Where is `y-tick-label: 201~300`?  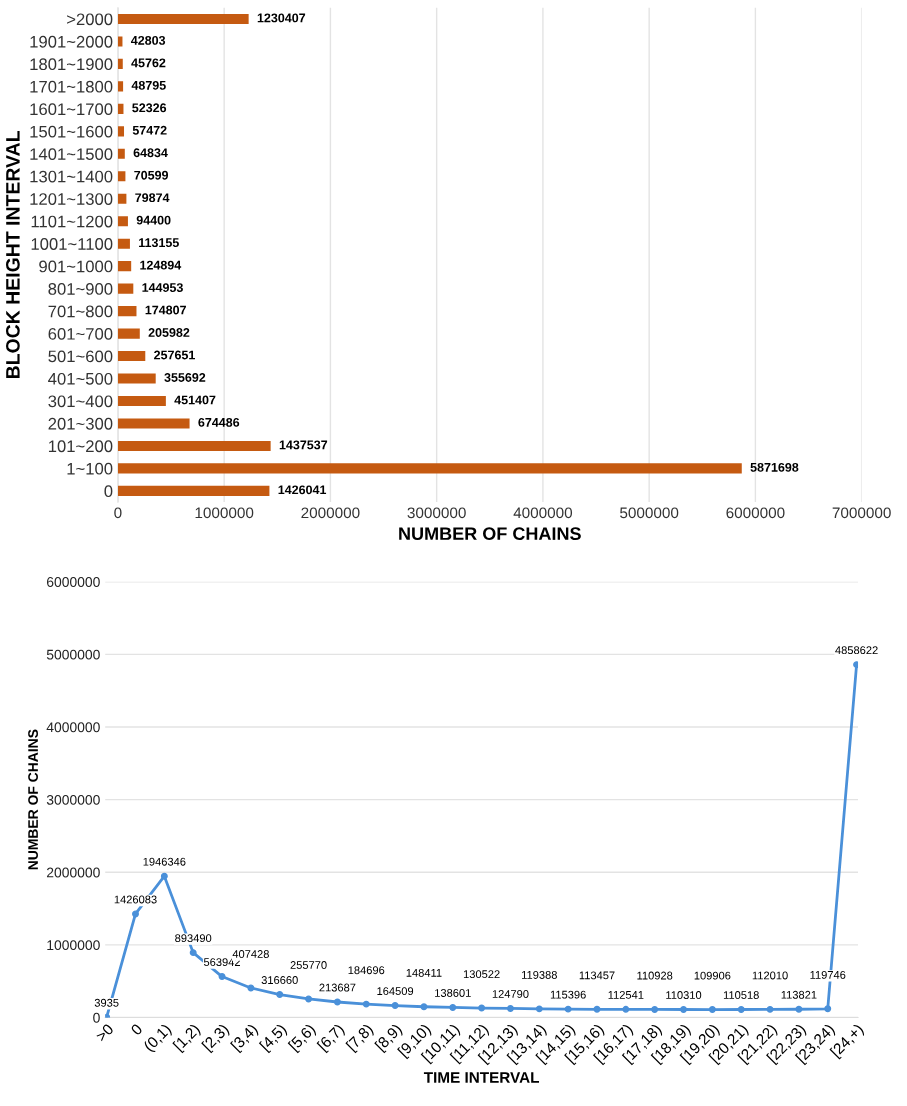
y-tick-label: 201~300 is located at coordinates (80, 423).